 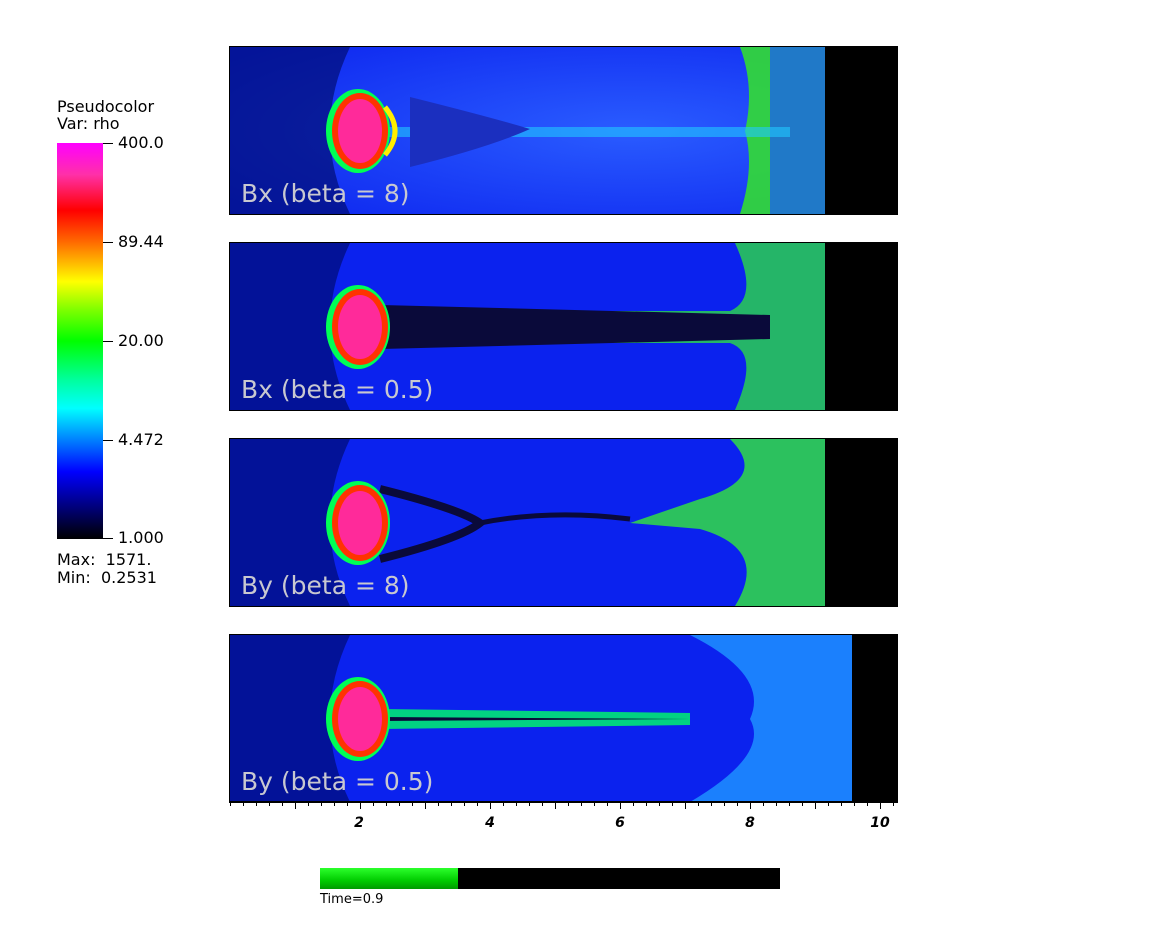 I want to click on simulation-panel-2: Bx (beta = 0.5), so click(x=563, y=326).